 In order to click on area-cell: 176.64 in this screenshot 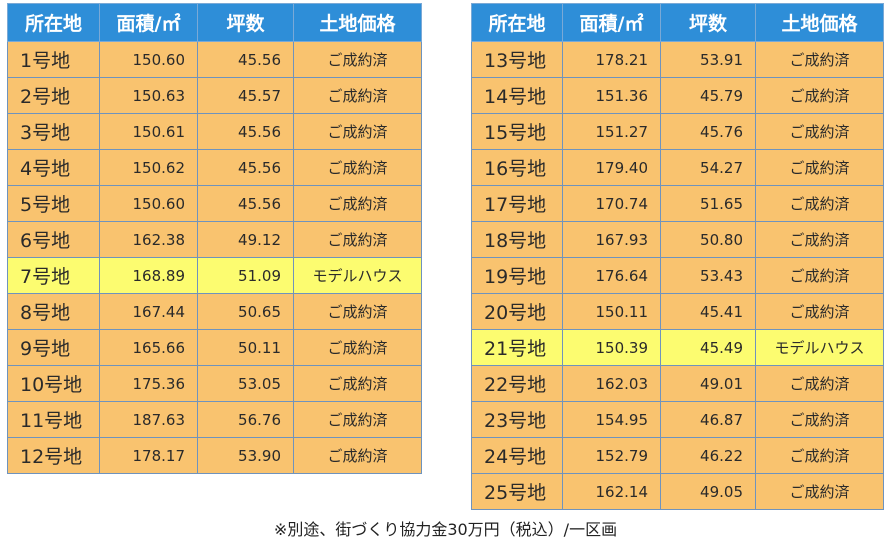, I will do `click(611, 275)`.